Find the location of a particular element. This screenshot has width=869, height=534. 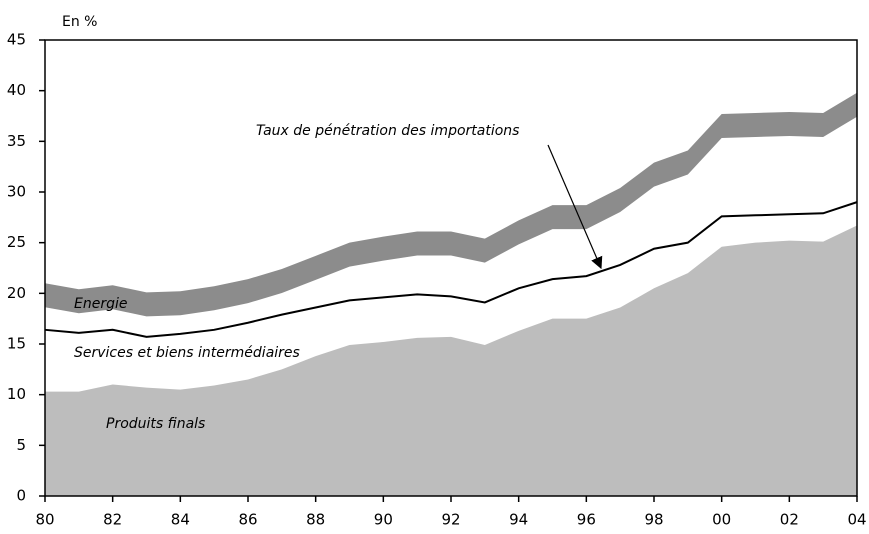

series-label: Energie is located at coordinates (100, 304).